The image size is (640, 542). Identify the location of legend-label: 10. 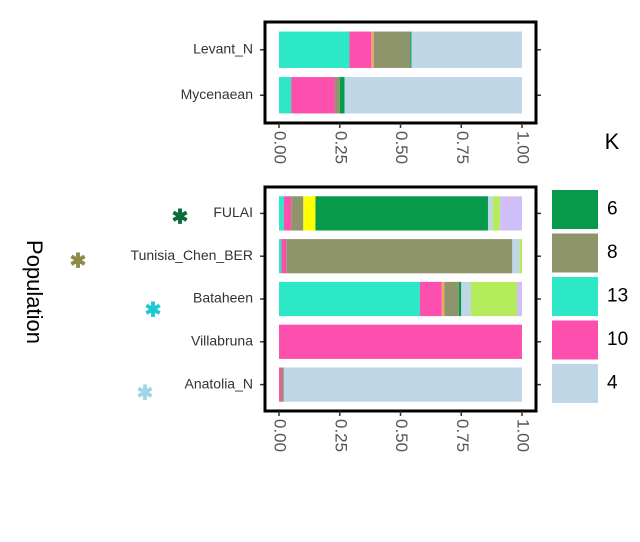
(617, 339).